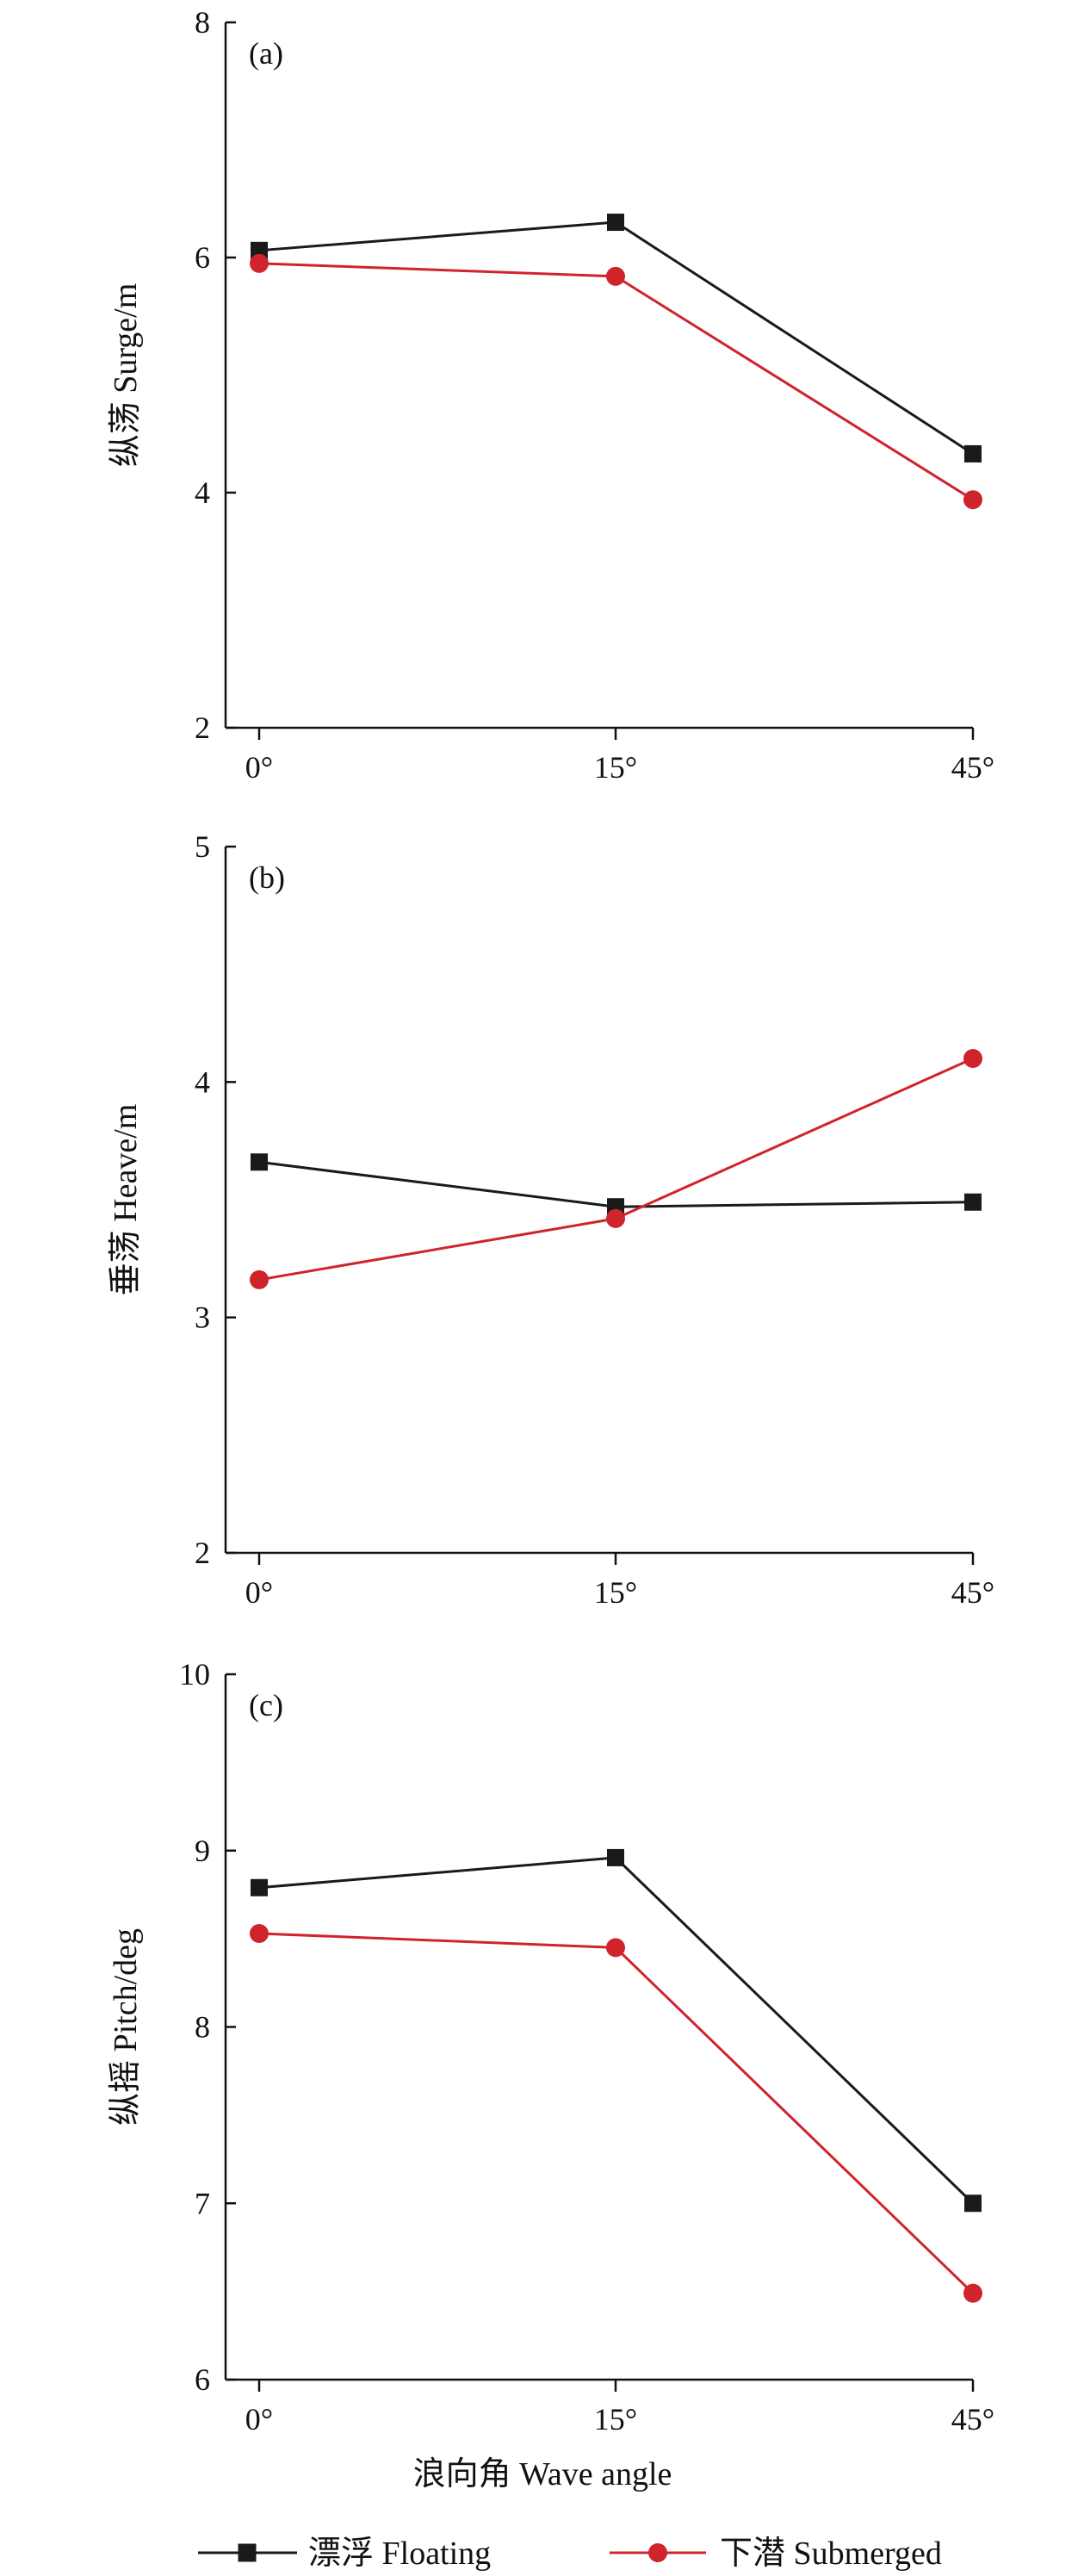  I want to click on y-tick-label: 10, so click(194, 1674).